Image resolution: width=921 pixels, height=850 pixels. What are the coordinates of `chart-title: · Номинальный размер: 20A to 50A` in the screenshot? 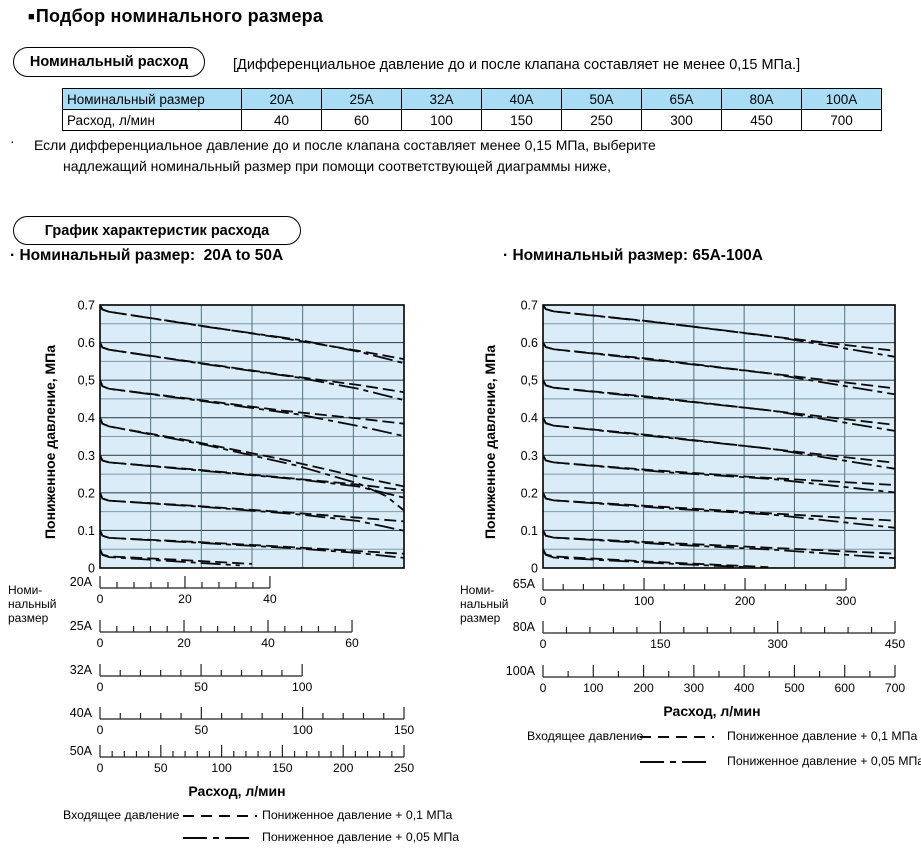 It's located at (147, 255).